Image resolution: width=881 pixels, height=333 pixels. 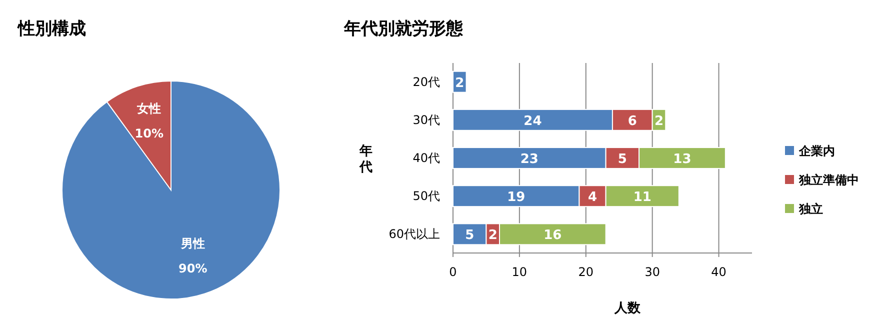 I want to click on x-axis-title: 人数, so click(x=628, y=308).